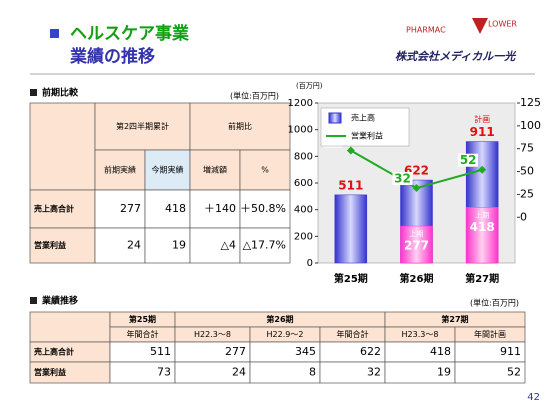 The height and width of the screenshot is (420, 560). I want to click on y2-tick-label: 25, so click(527, 193).